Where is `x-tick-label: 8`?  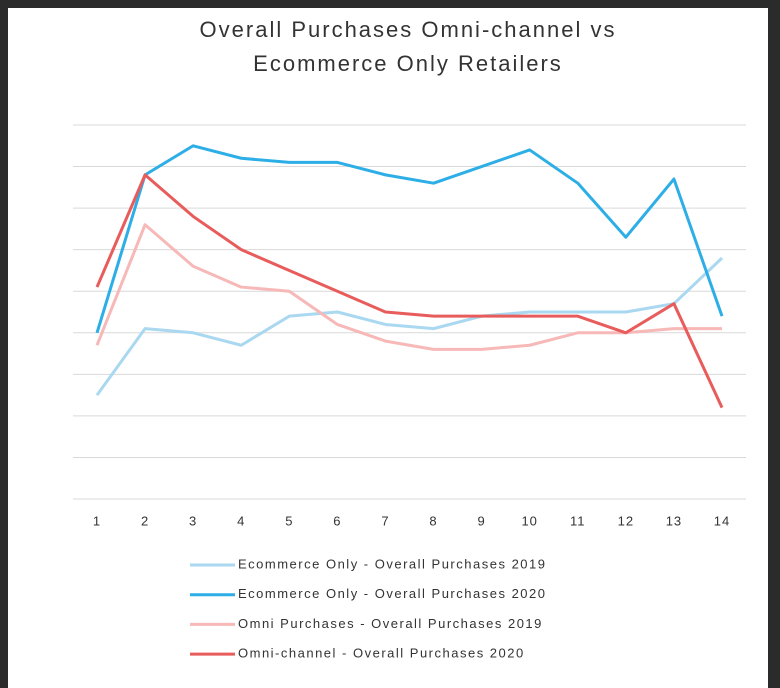 x-tick-label: 8 is located at coordinates (433, 520).